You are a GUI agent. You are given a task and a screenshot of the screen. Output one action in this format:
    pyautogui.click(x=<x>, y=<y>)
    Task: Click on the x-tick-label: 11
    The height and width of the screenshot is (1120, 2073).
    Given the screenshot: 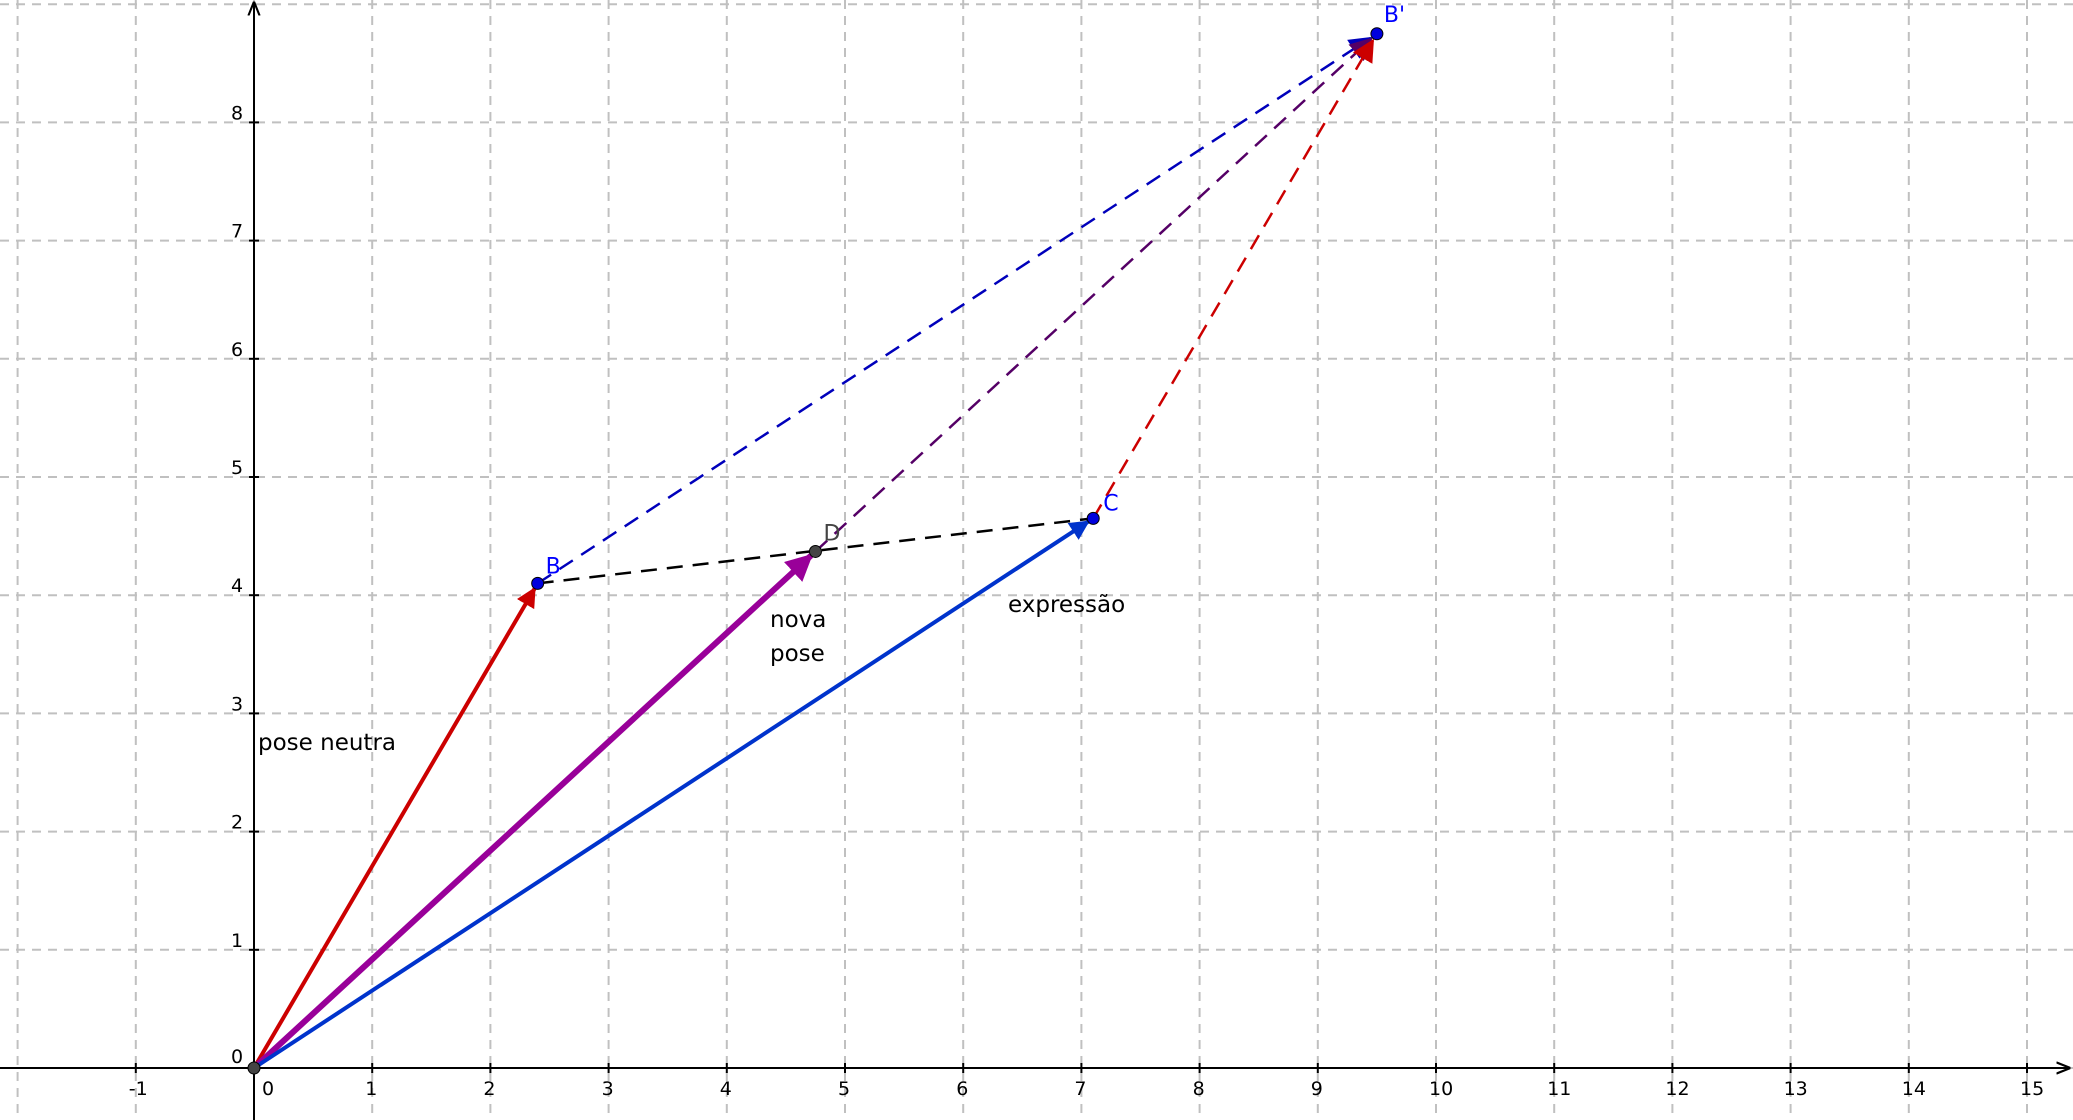 What is the action you would take?
    pyautogui.click(x=1559, y=1089)
    